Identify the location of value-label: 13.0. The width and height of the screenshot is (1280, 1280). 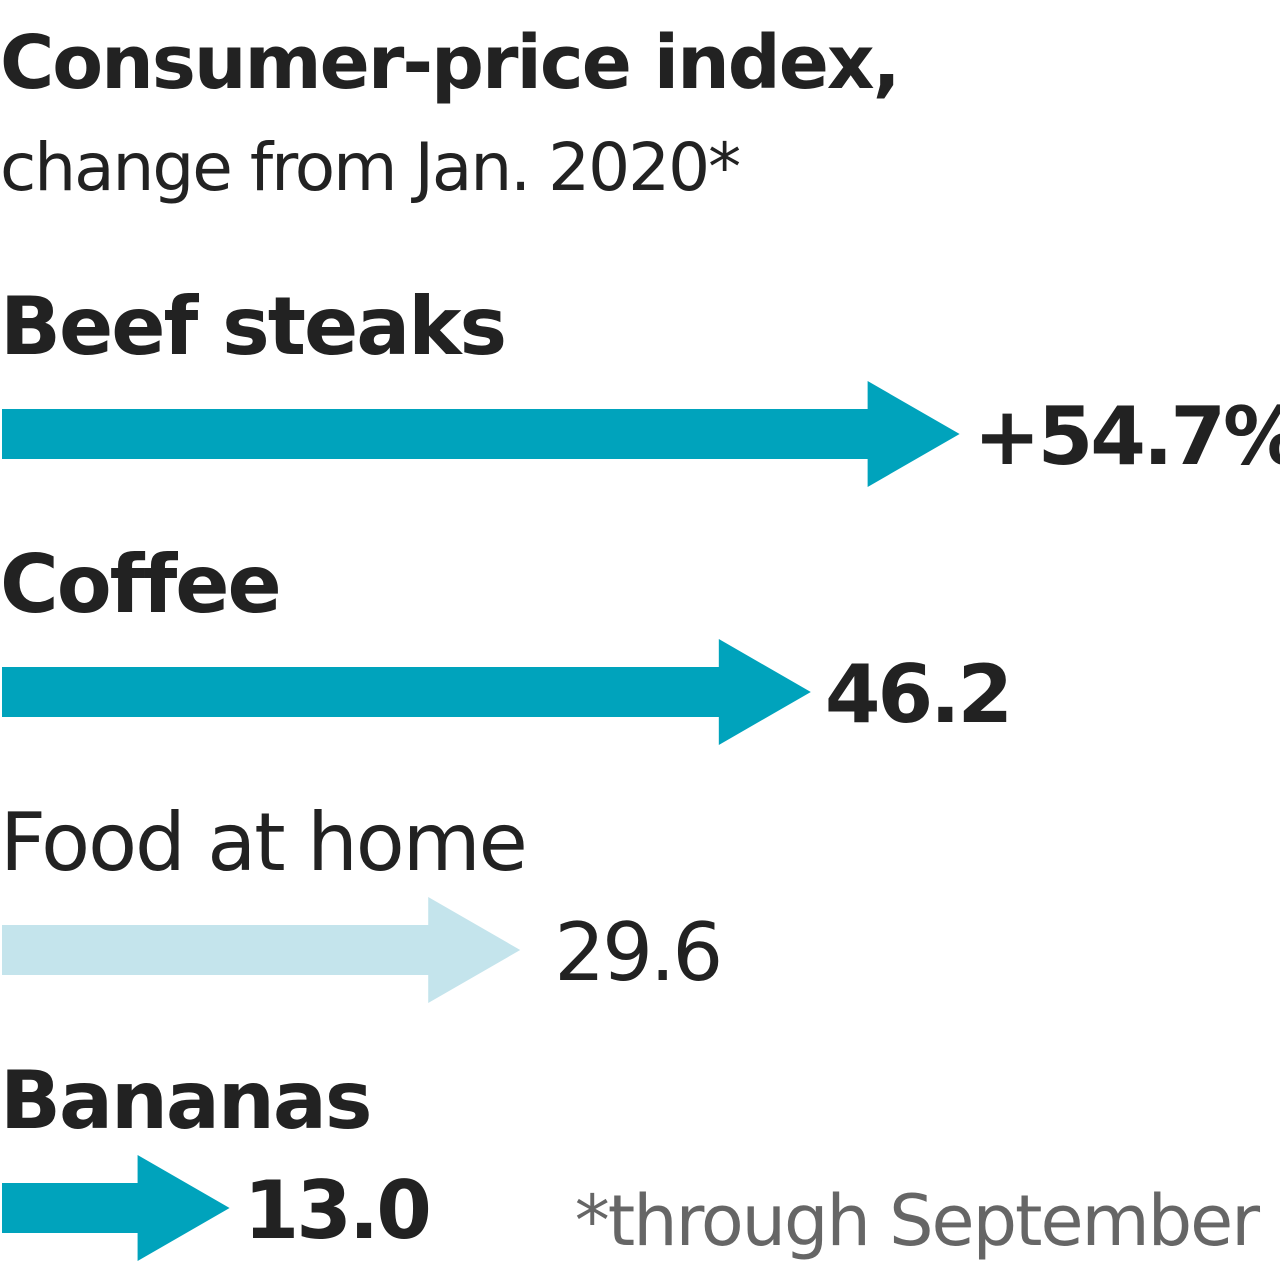
(336, 1210).